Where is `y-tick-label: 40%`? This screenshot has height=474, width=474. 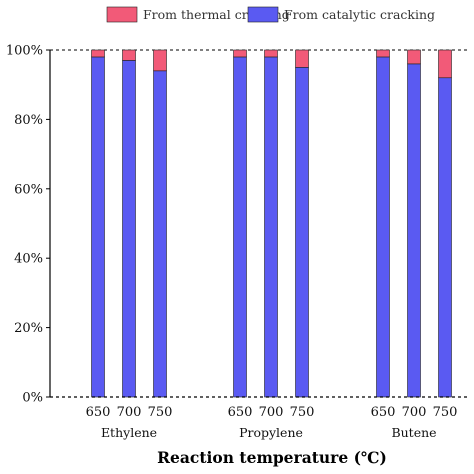
y-tick-label: 40% is located at coordinates (28, 259).